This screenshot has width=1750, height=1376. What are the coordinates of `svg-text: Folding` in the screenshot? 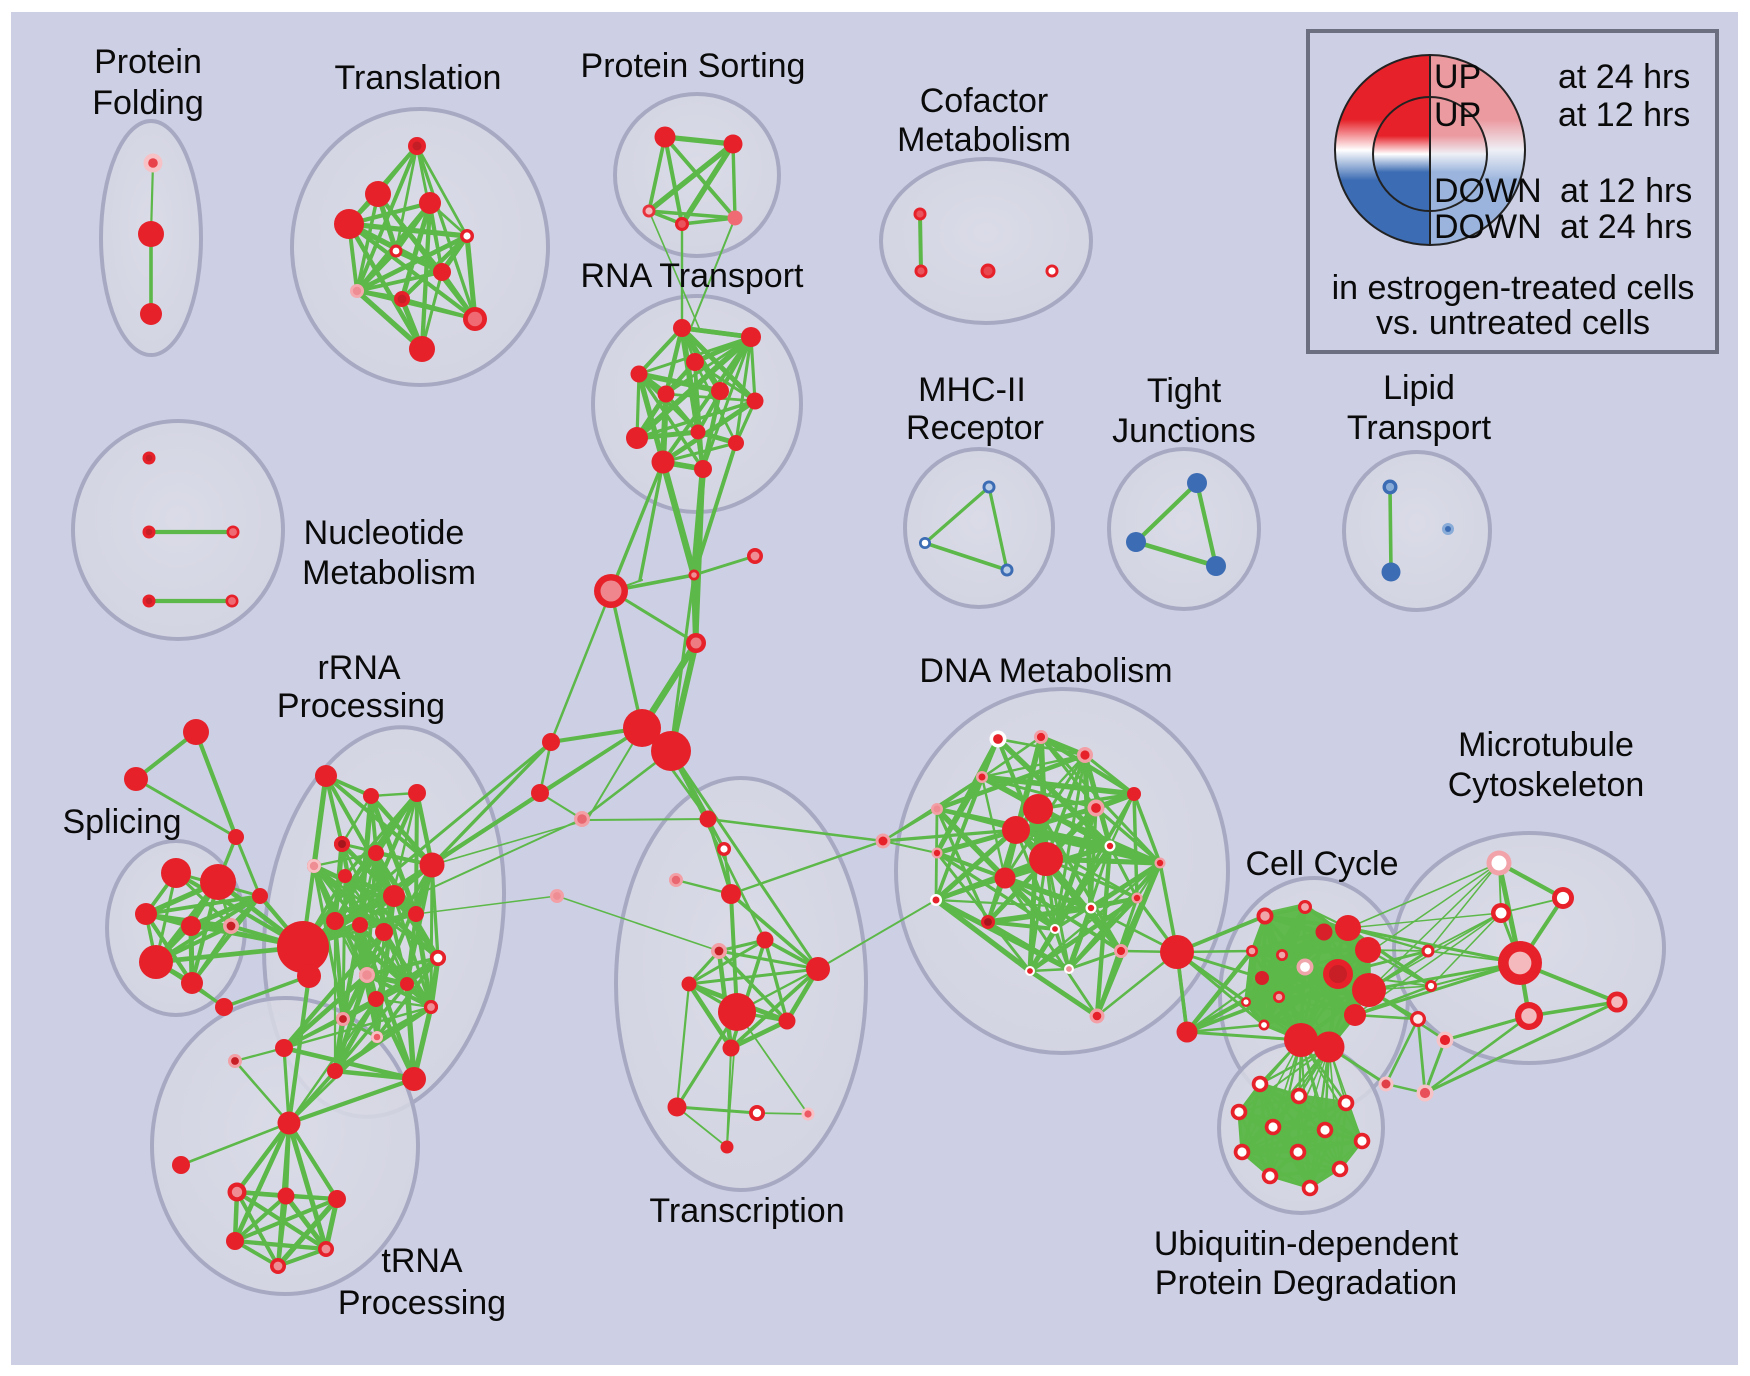 It's located at (148, 103).